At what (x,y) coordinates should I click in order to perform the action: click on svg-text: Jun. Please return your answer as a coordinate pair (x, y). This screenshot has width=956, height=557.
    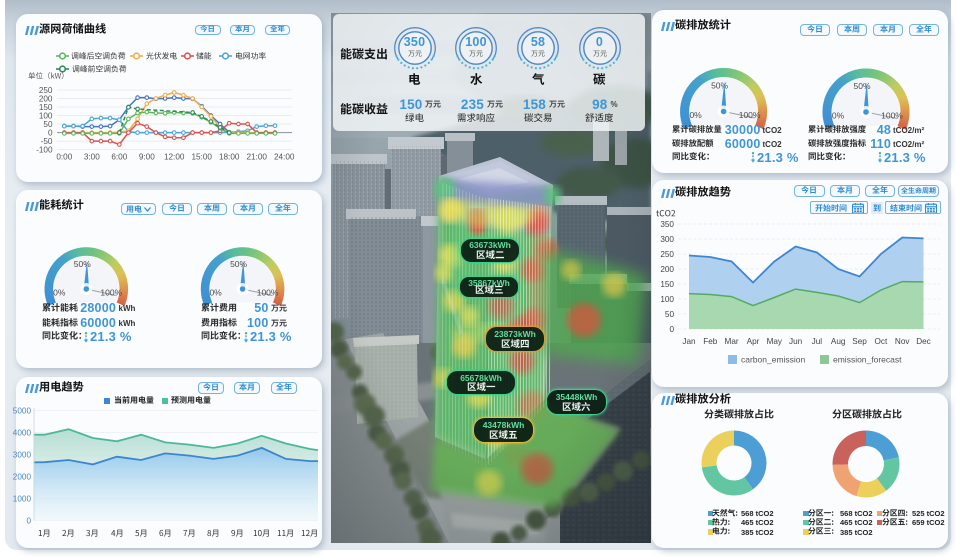
    Looking at the image, I should click on (796, 341).